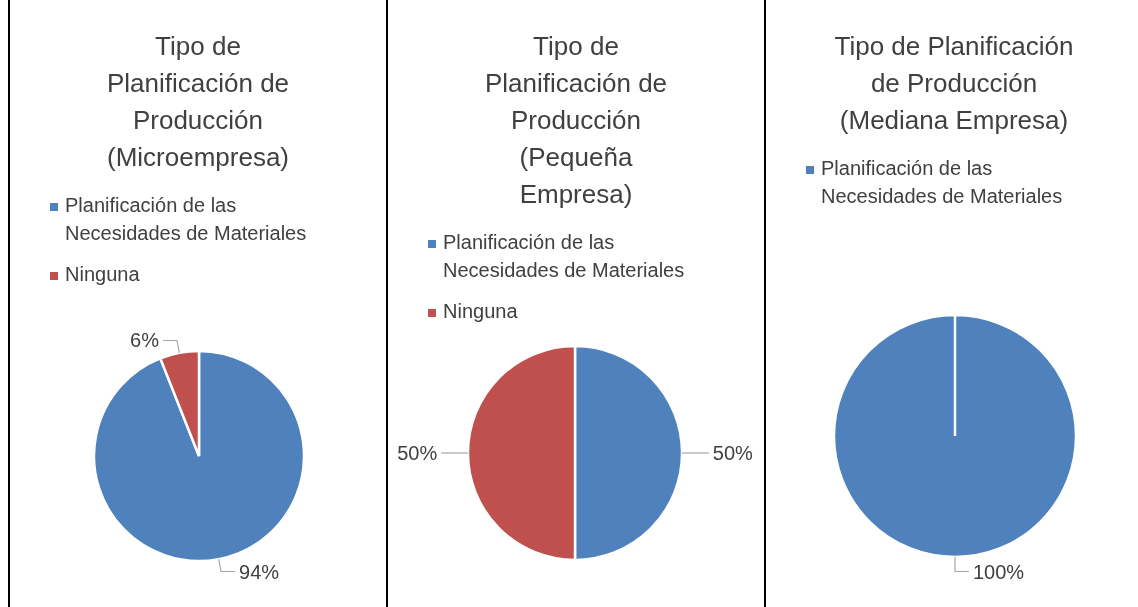 This screenshot has width=1138, height=607. I want to click on chart-title: Tipo de Planificación de Producción (Microempresa), so click(198, 101).